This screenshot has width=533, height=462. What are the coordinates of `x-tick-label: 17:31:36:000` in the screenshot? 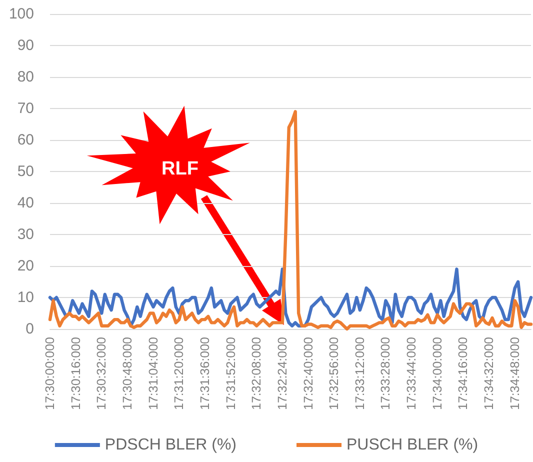 It's located at (205, 373).